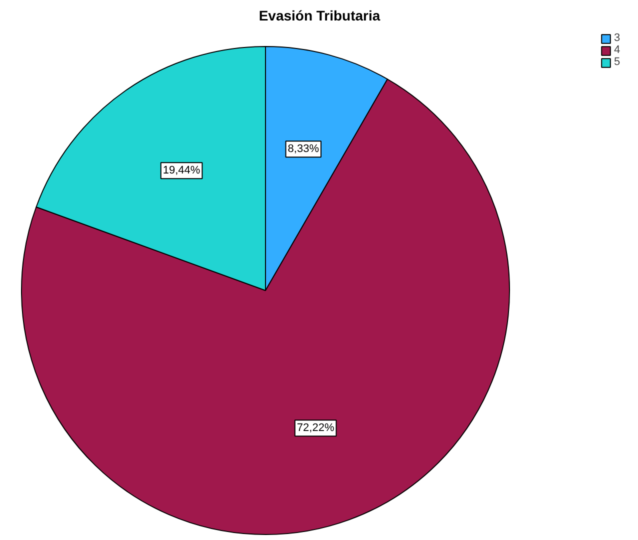 Image resolution: width=638 pixels, height=540 pixels. I want to click on chart-title: Evasión Tributaria, so click(319, 16).